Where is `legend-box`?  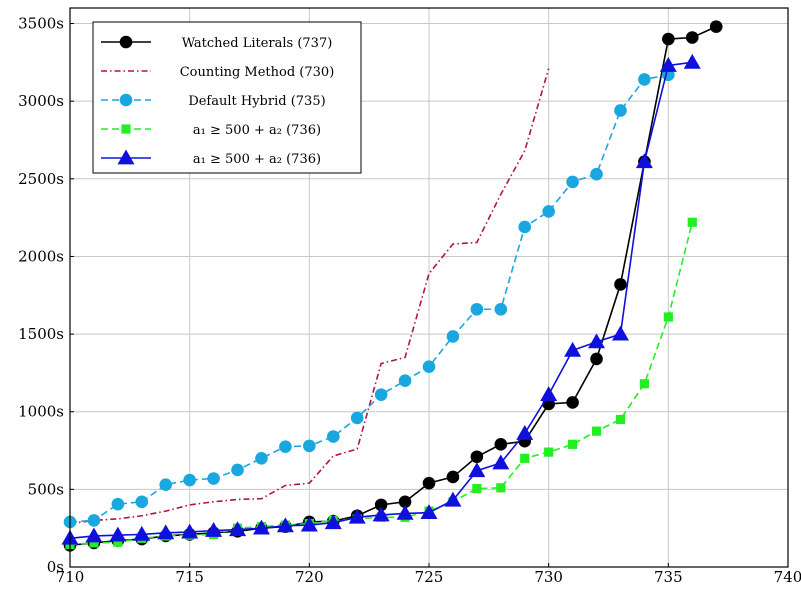
legend-box is located at coordinates (227, 97).